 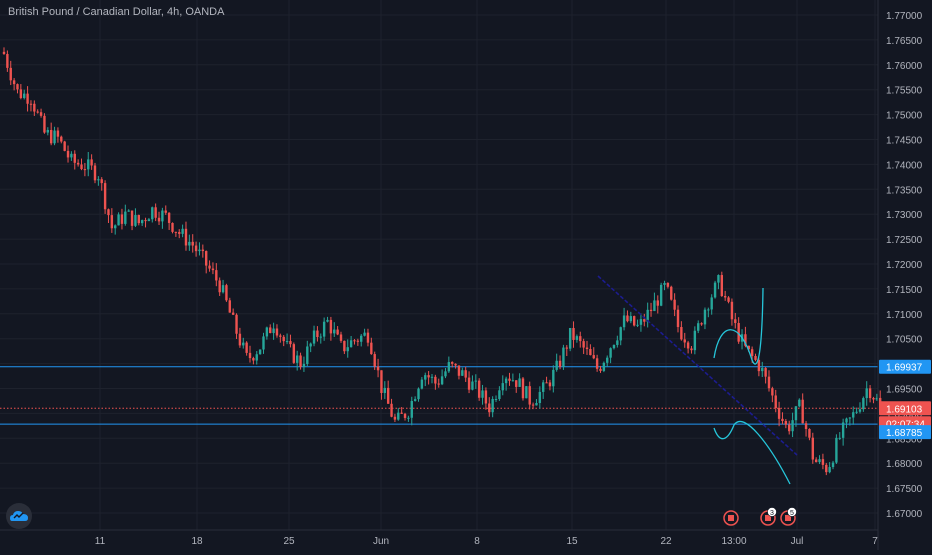 I want to click on event-count-text: 3, so click(x=772, y=513).